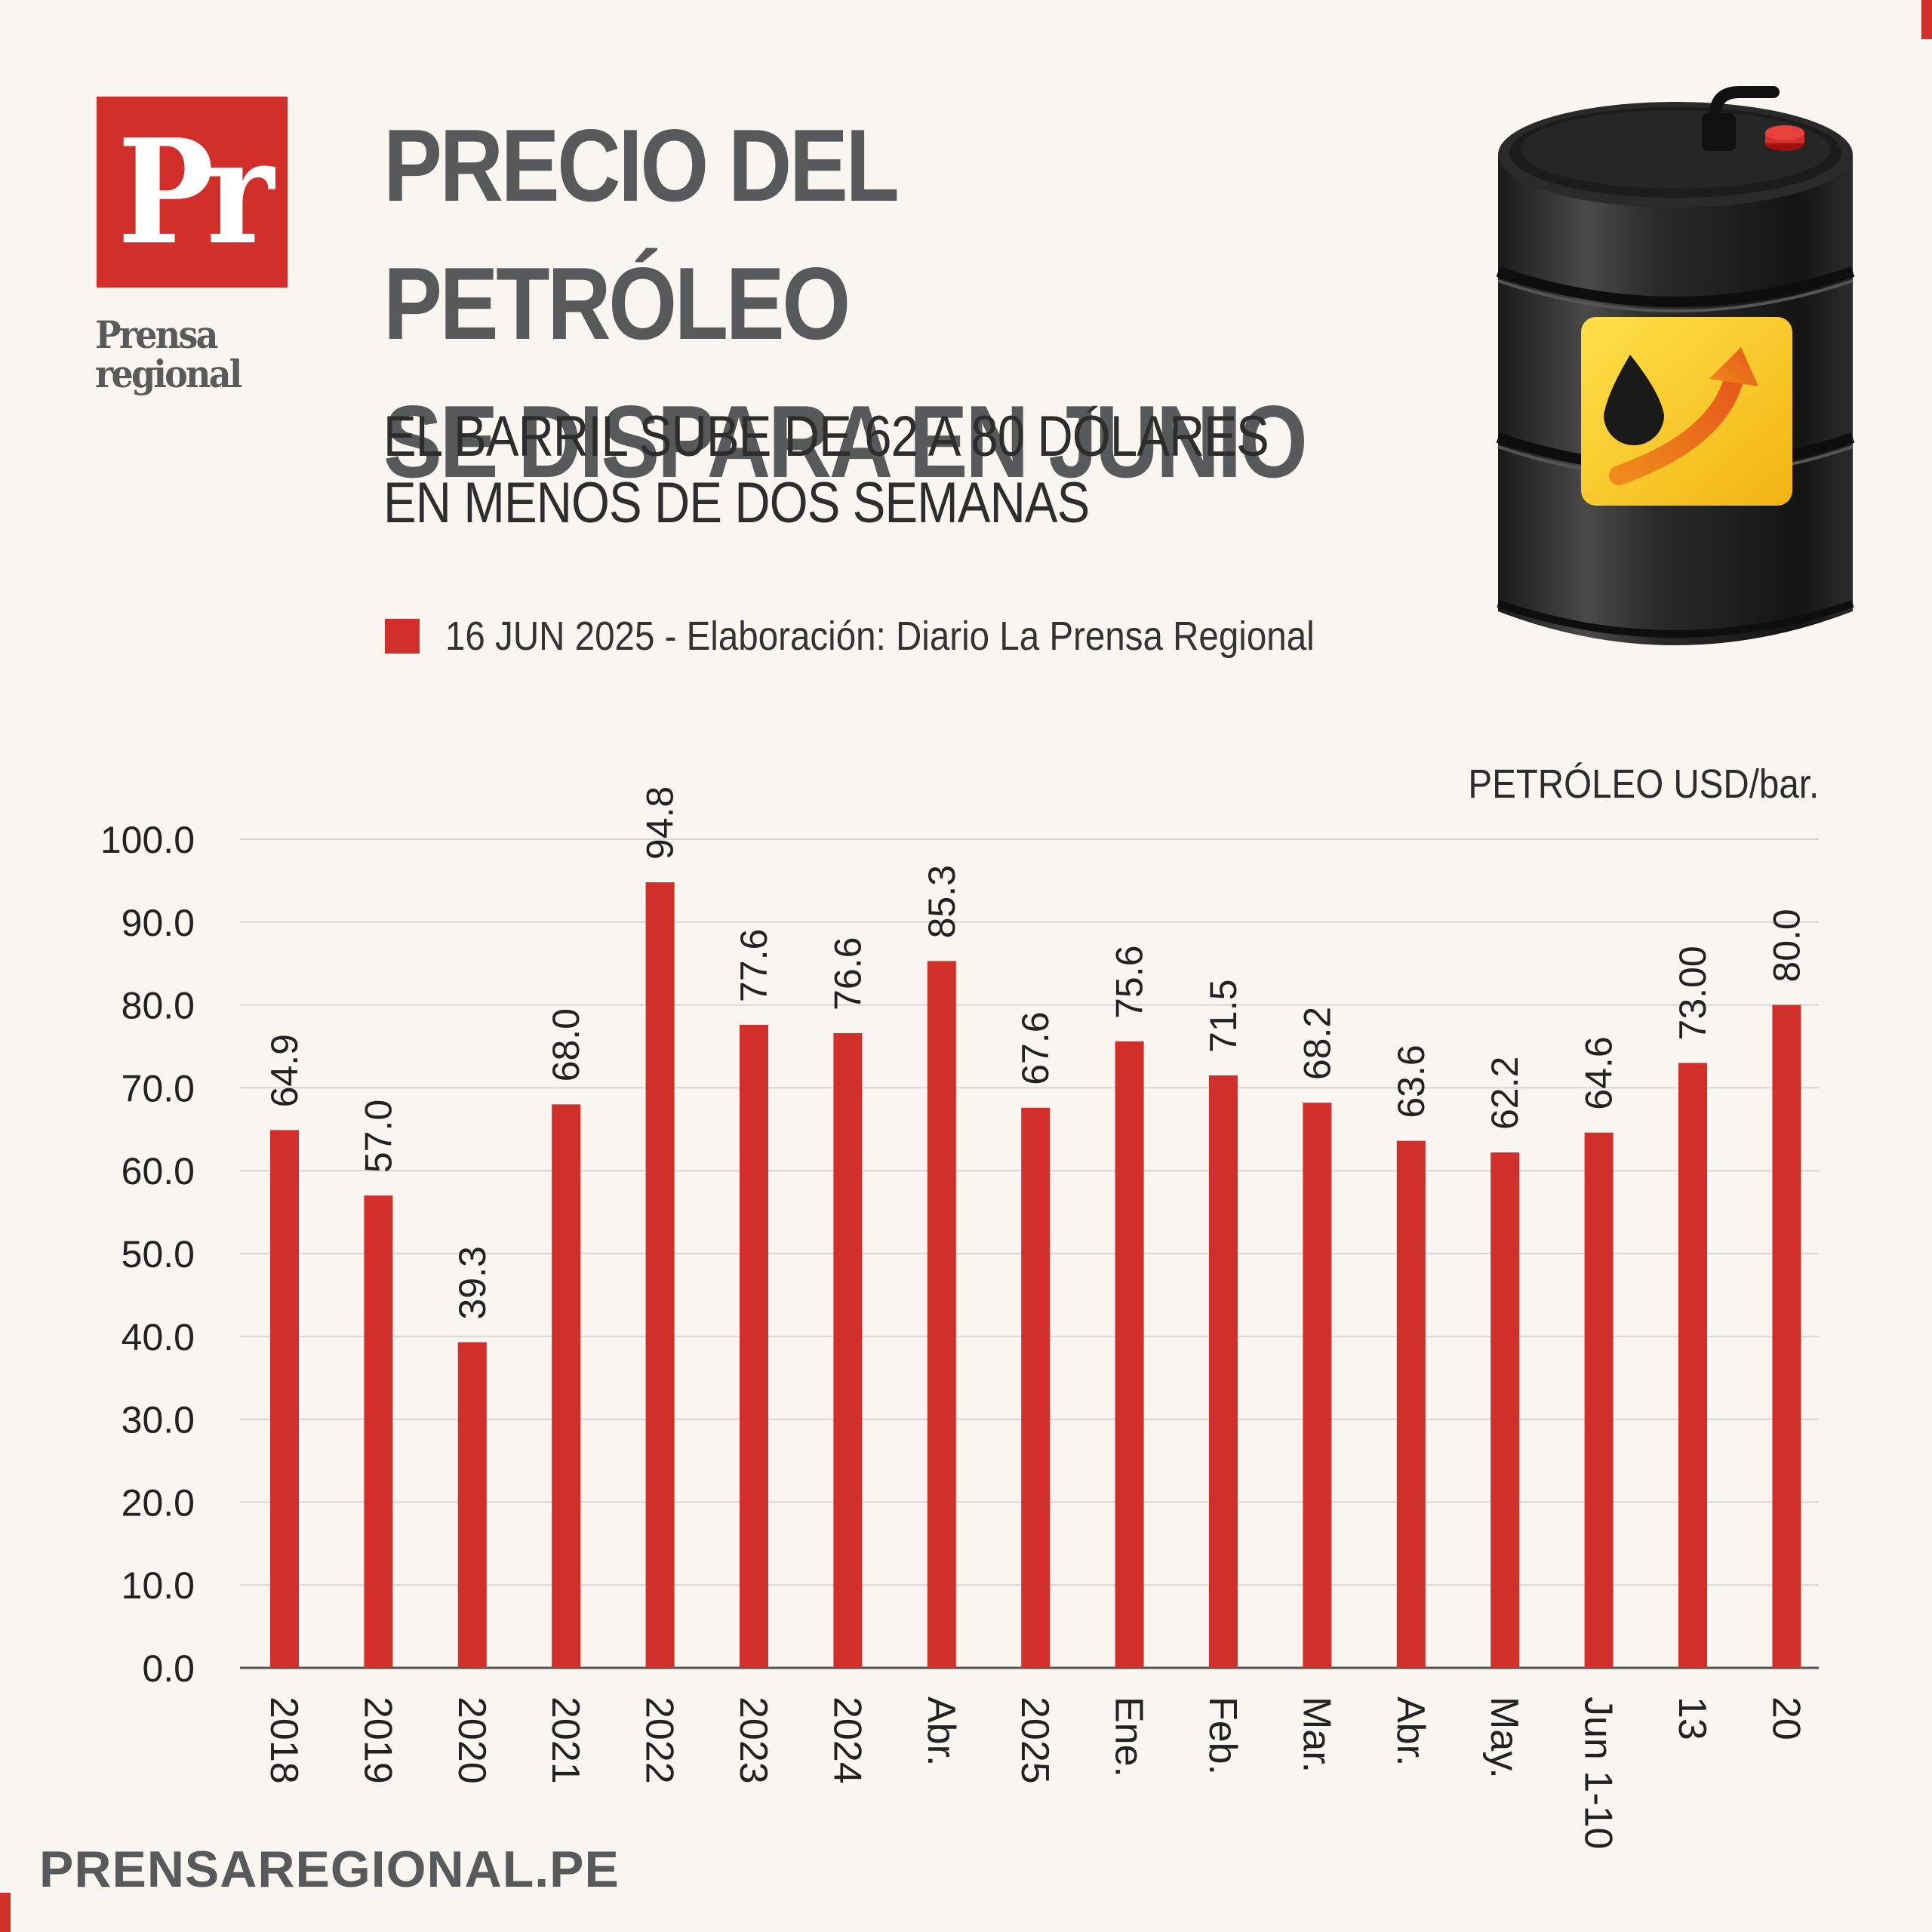 The width and height of the screenshot is (1932, 1932). What do you see at coordinates (168, 1668) in the screenshot?
I see `y-tick-label: 0.0` at bounding box center [168, 1668].